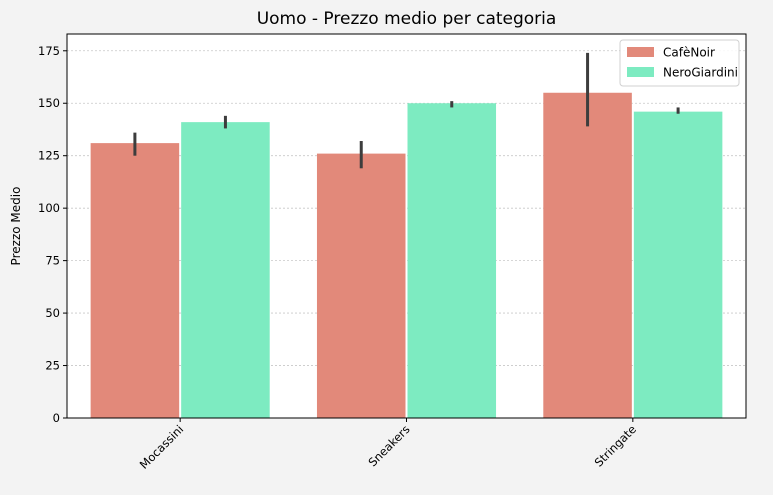 Image resolution: width=773 pixels, height=495 pixels. What do you see at coordinates (615, 445) in the screenshot?
I see `x-tick-label: Stringate` at bounding box center [615, 445].